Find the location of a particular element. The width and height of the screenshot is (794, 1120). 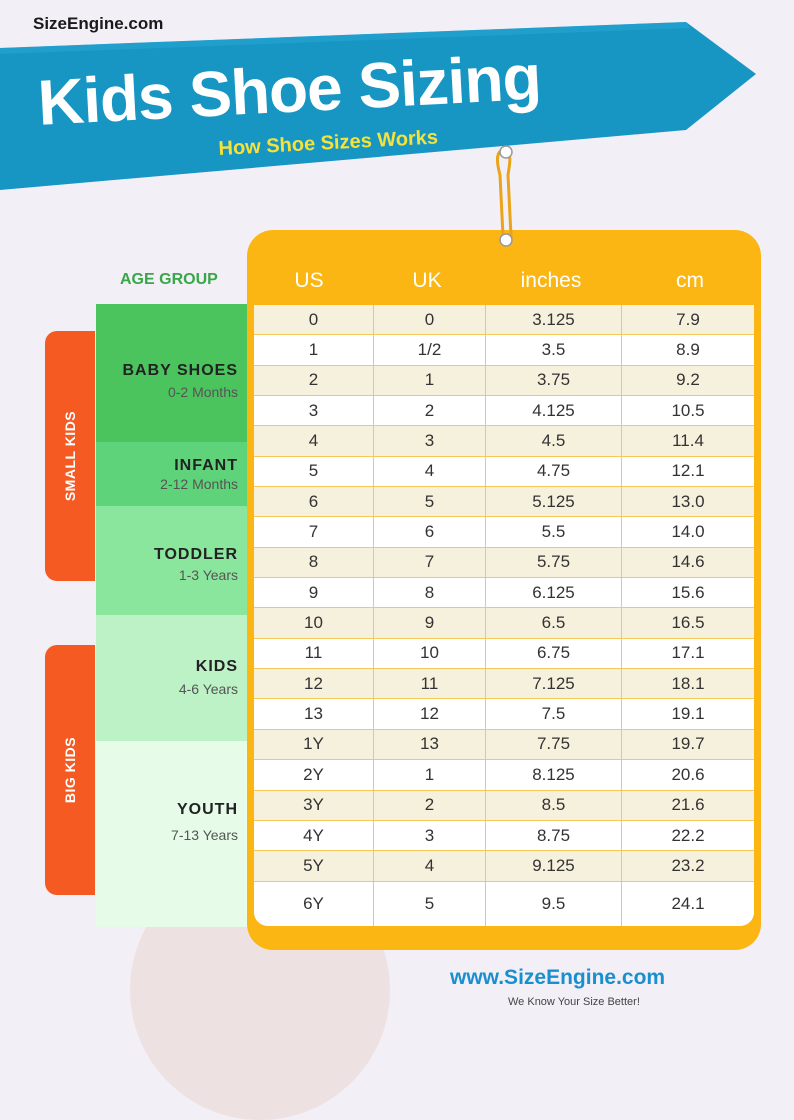

cell-uk: 11 is located at coordinates (430, 684).